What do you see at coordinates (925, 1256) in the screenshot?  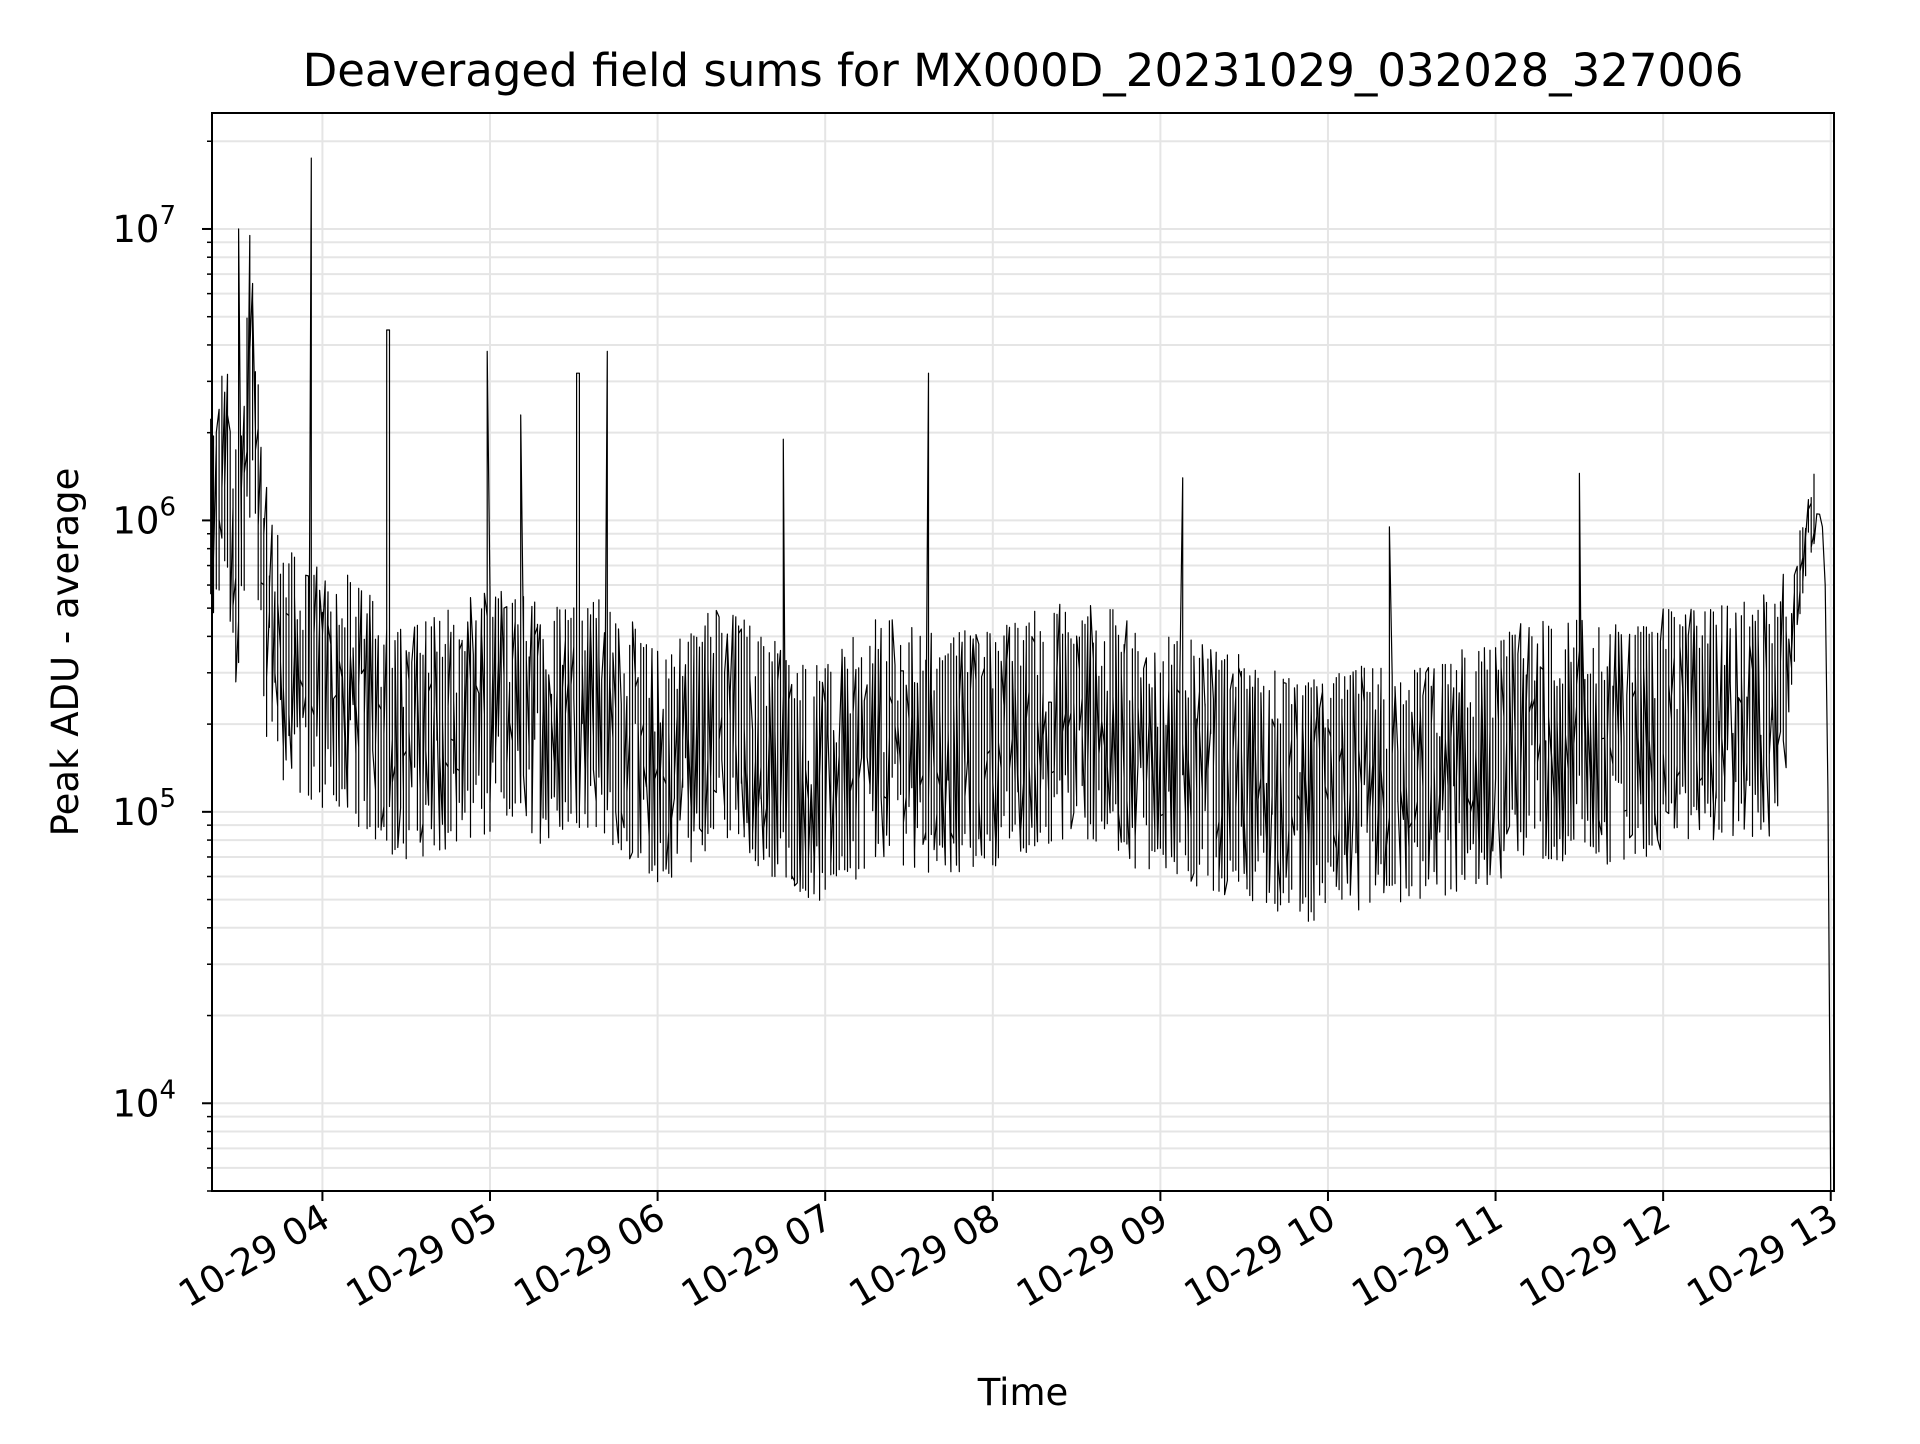 I see `x-tick-label: 10-29 08` at bounding box center [925, 1256].